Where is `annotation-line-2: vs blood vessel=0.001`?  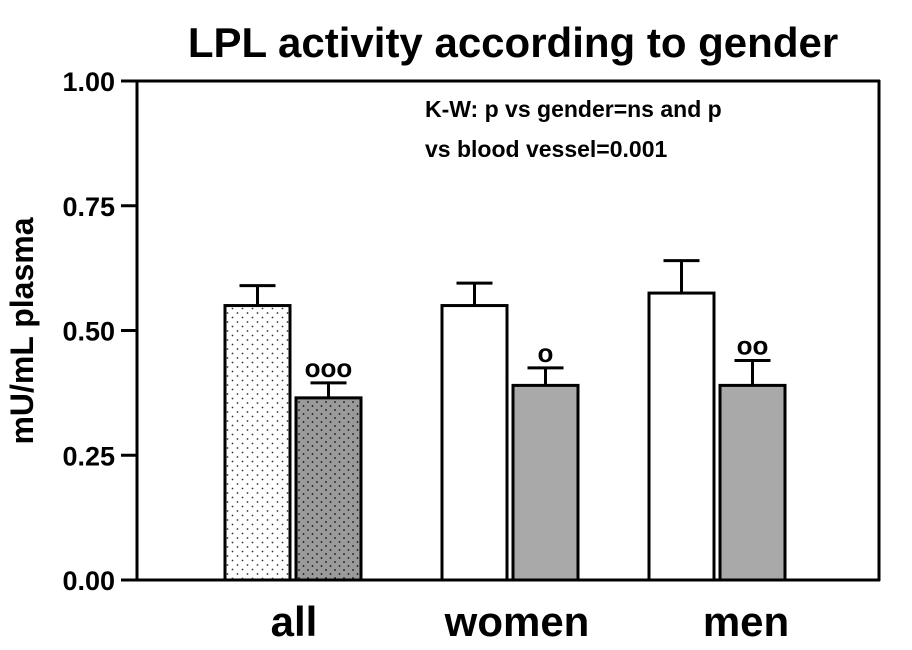
annotation-line-2: vs blood vessel=0.001 is located at coordinates (546, 149).